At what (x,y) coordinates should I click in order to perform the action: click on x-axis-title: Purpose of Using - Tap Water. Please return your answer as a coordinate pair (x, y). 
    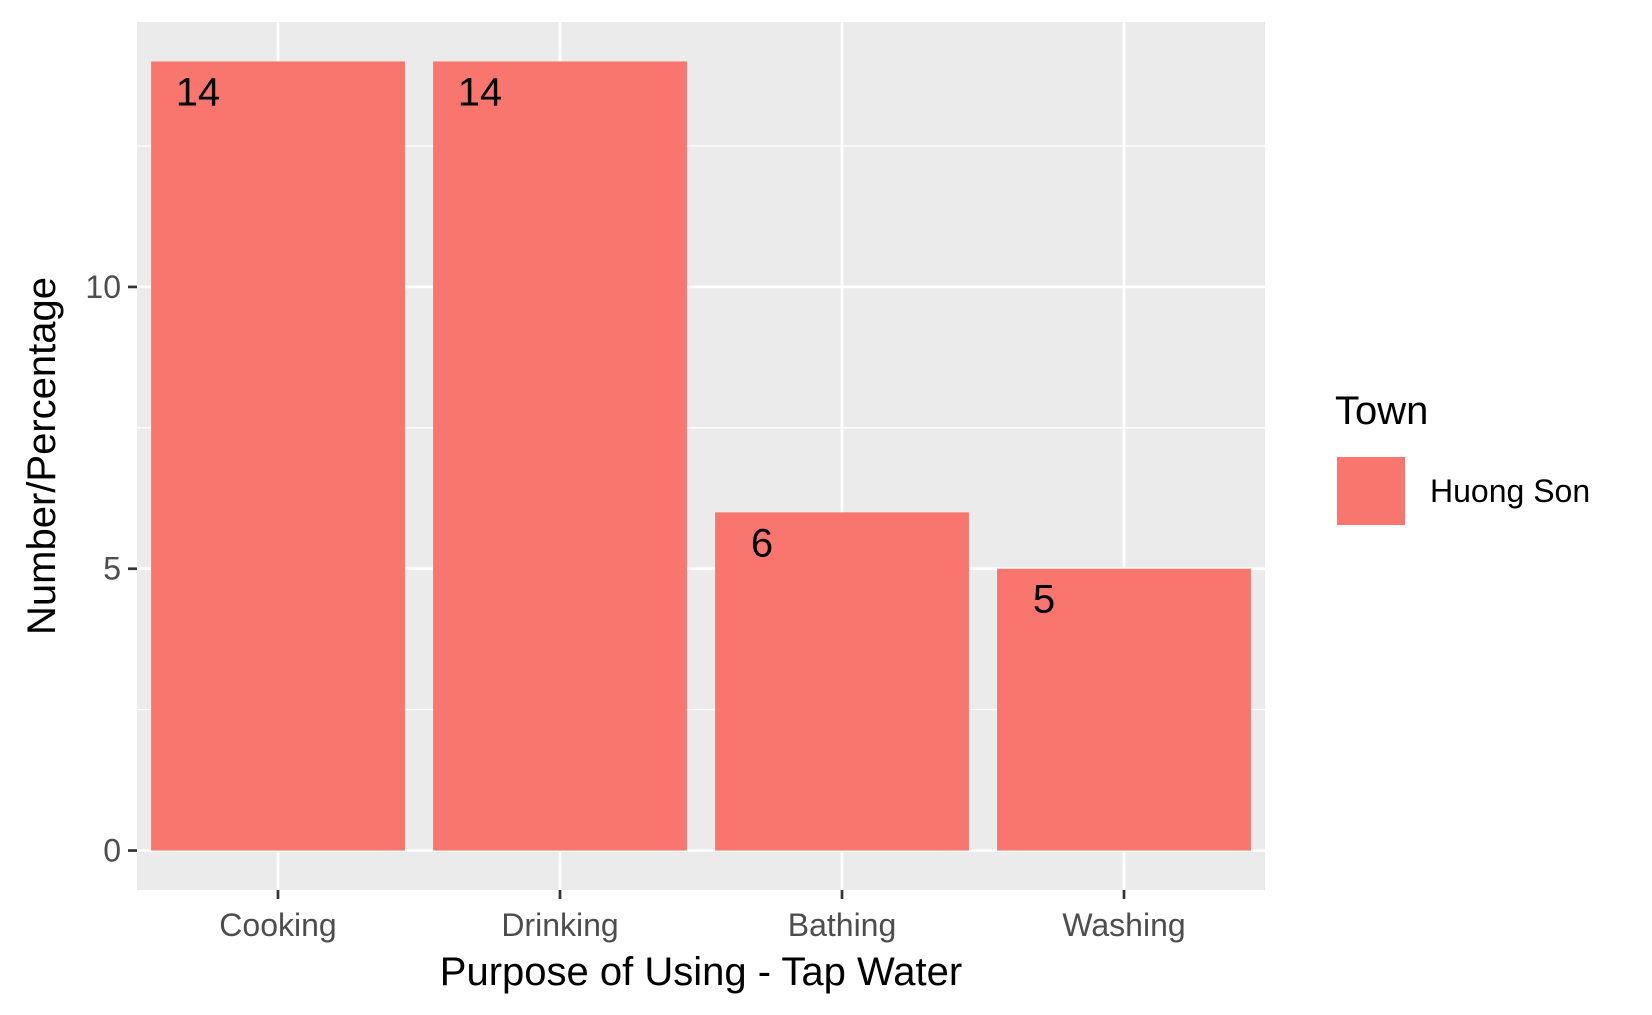
    Looking at the image, I should click on (701, 972).